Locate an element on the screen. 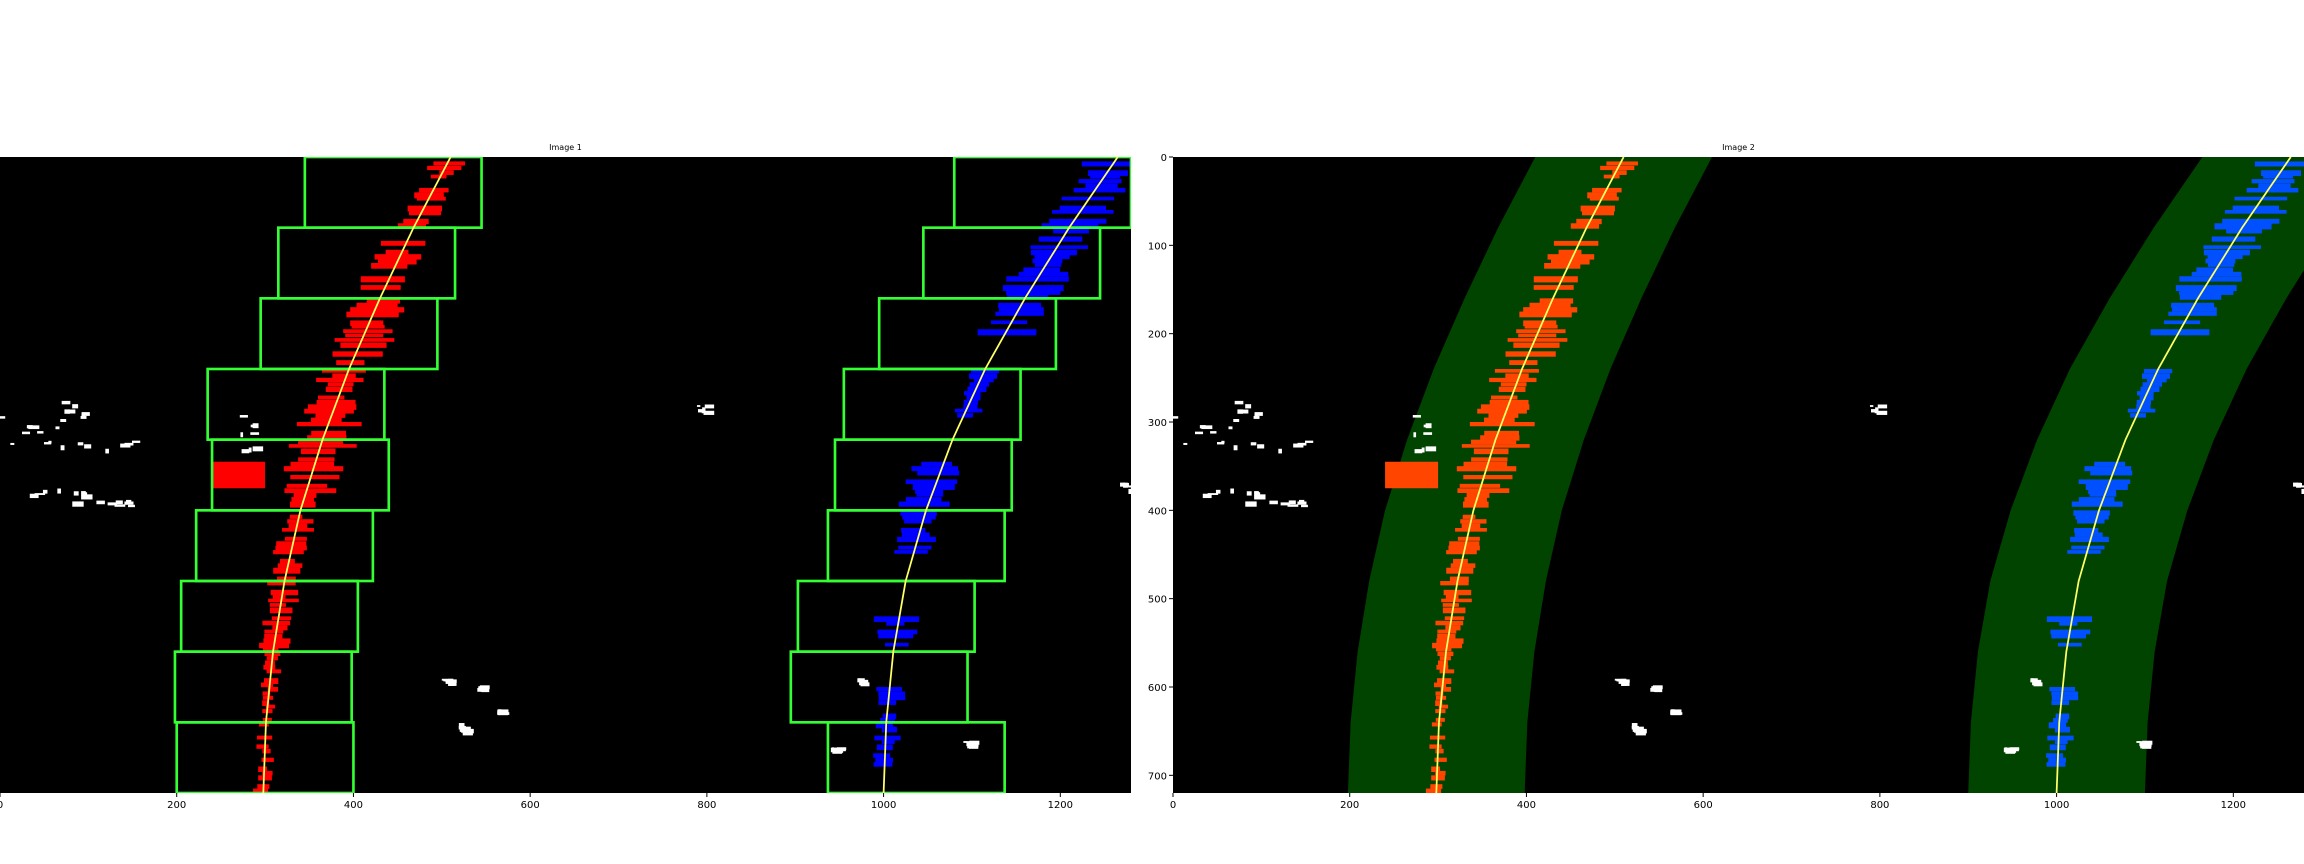 This screenshot has height=864, width=2304. y-tick-label: 600 is located at coordinates (1157, 688).